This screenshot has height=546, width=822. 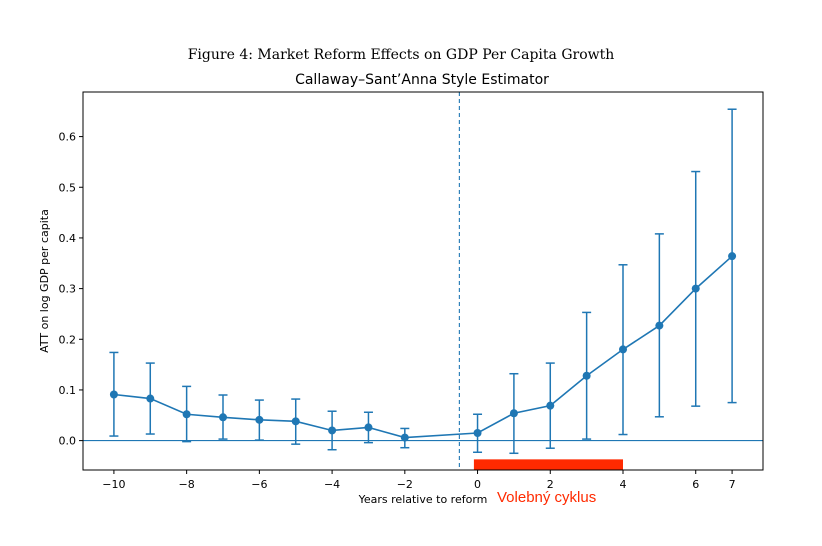 I want to click on x-tick-label: 4, so click(x=623, y=484).